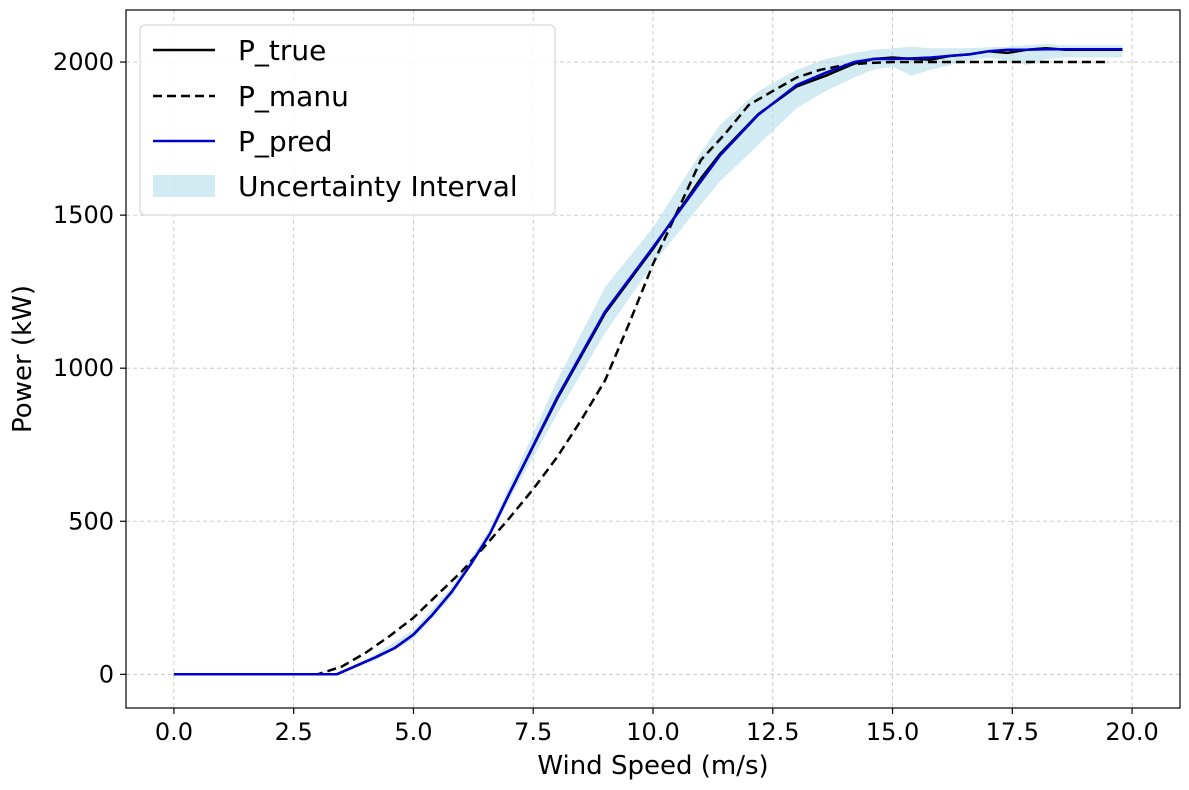 The image size is (1189, 790). I want to click on x-tick-label: 10.0, so click(652, 732).